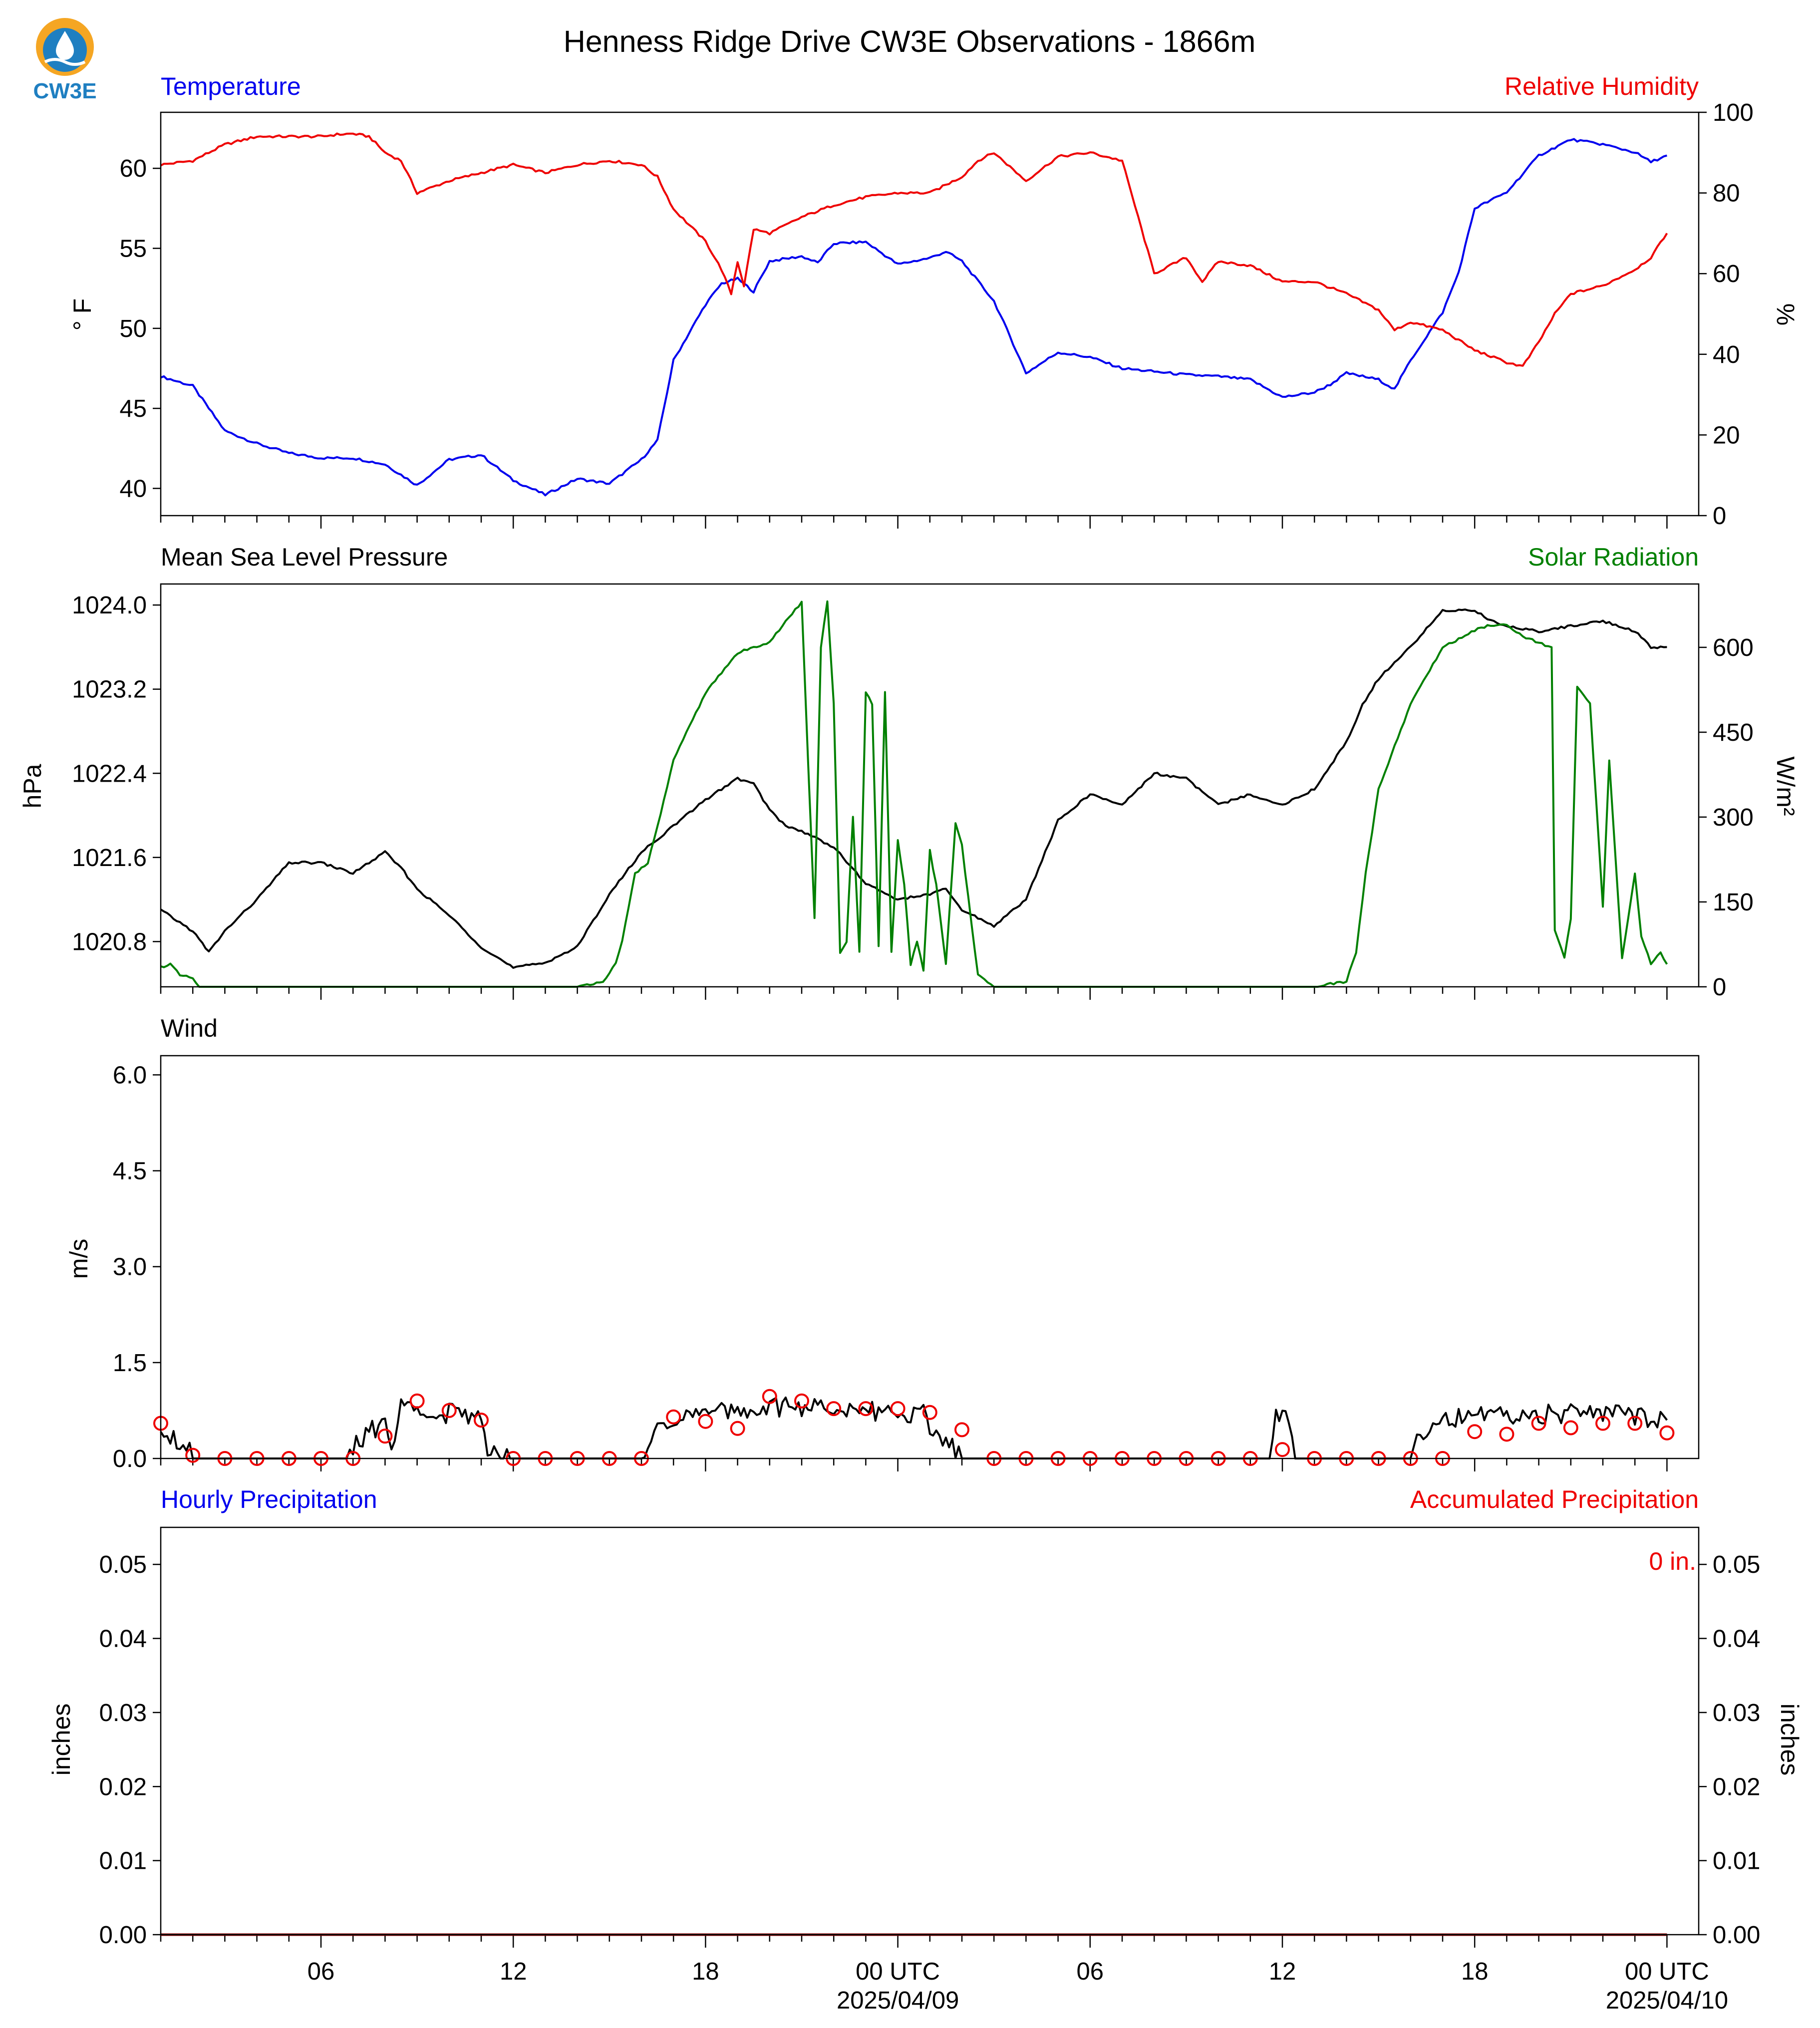  What do you see at coordinates (1736, 1786) in the screenshot?
I see `y2-tick-label: 0.02` at bounding box center [1736, 1786].